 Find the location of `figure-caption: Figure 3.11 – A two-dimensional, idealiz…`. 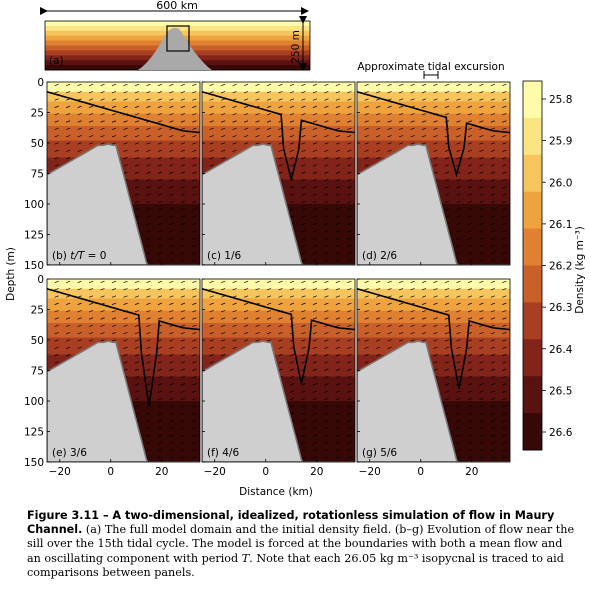

figure-caption: Figure 3.11 – A two-dimensional, idealiz… is located at coordinates (301, 544).